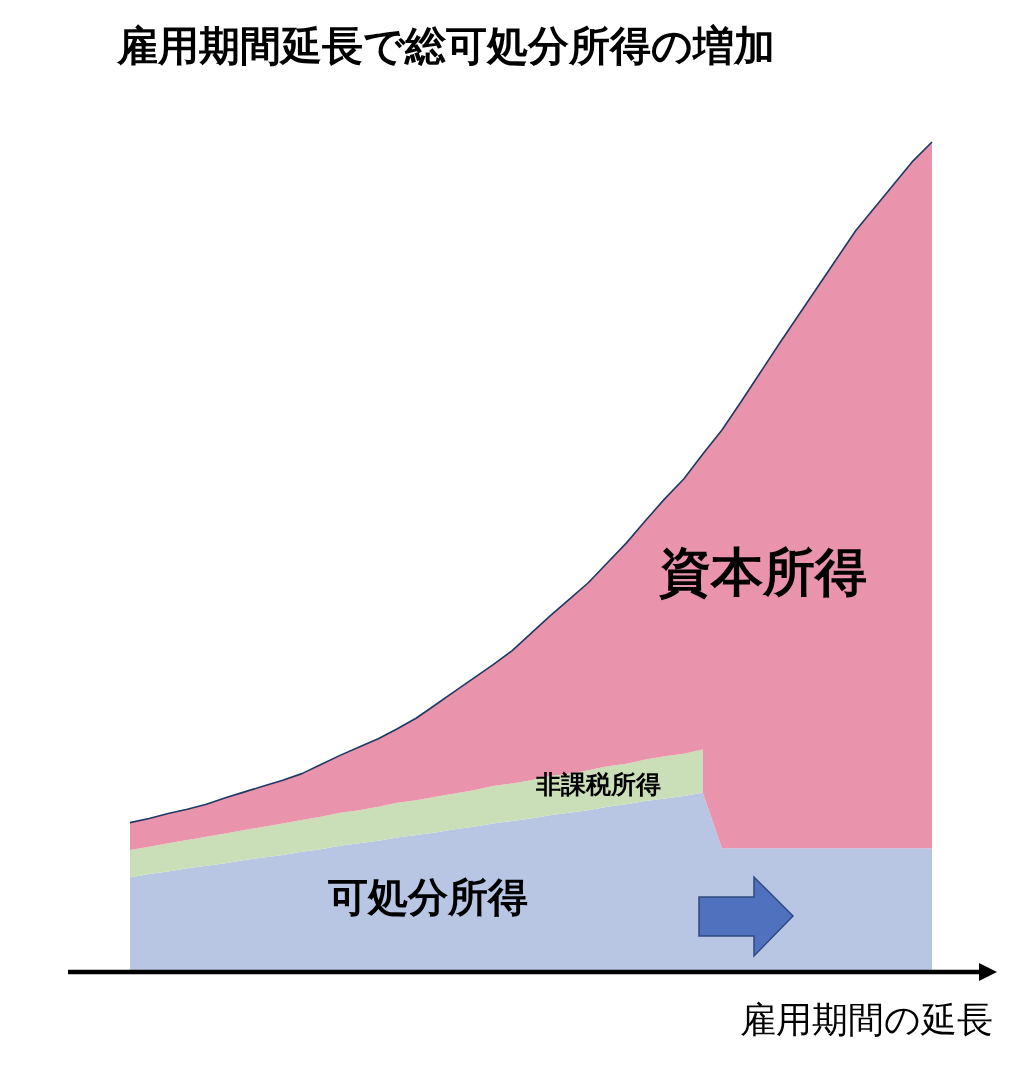 The width and height of the screenshot is (1026, 1066). What do you see at coordinates (427, 897) in the screenshot?
I see `series-label: 可処分所得` at bounding box center [427, 897].